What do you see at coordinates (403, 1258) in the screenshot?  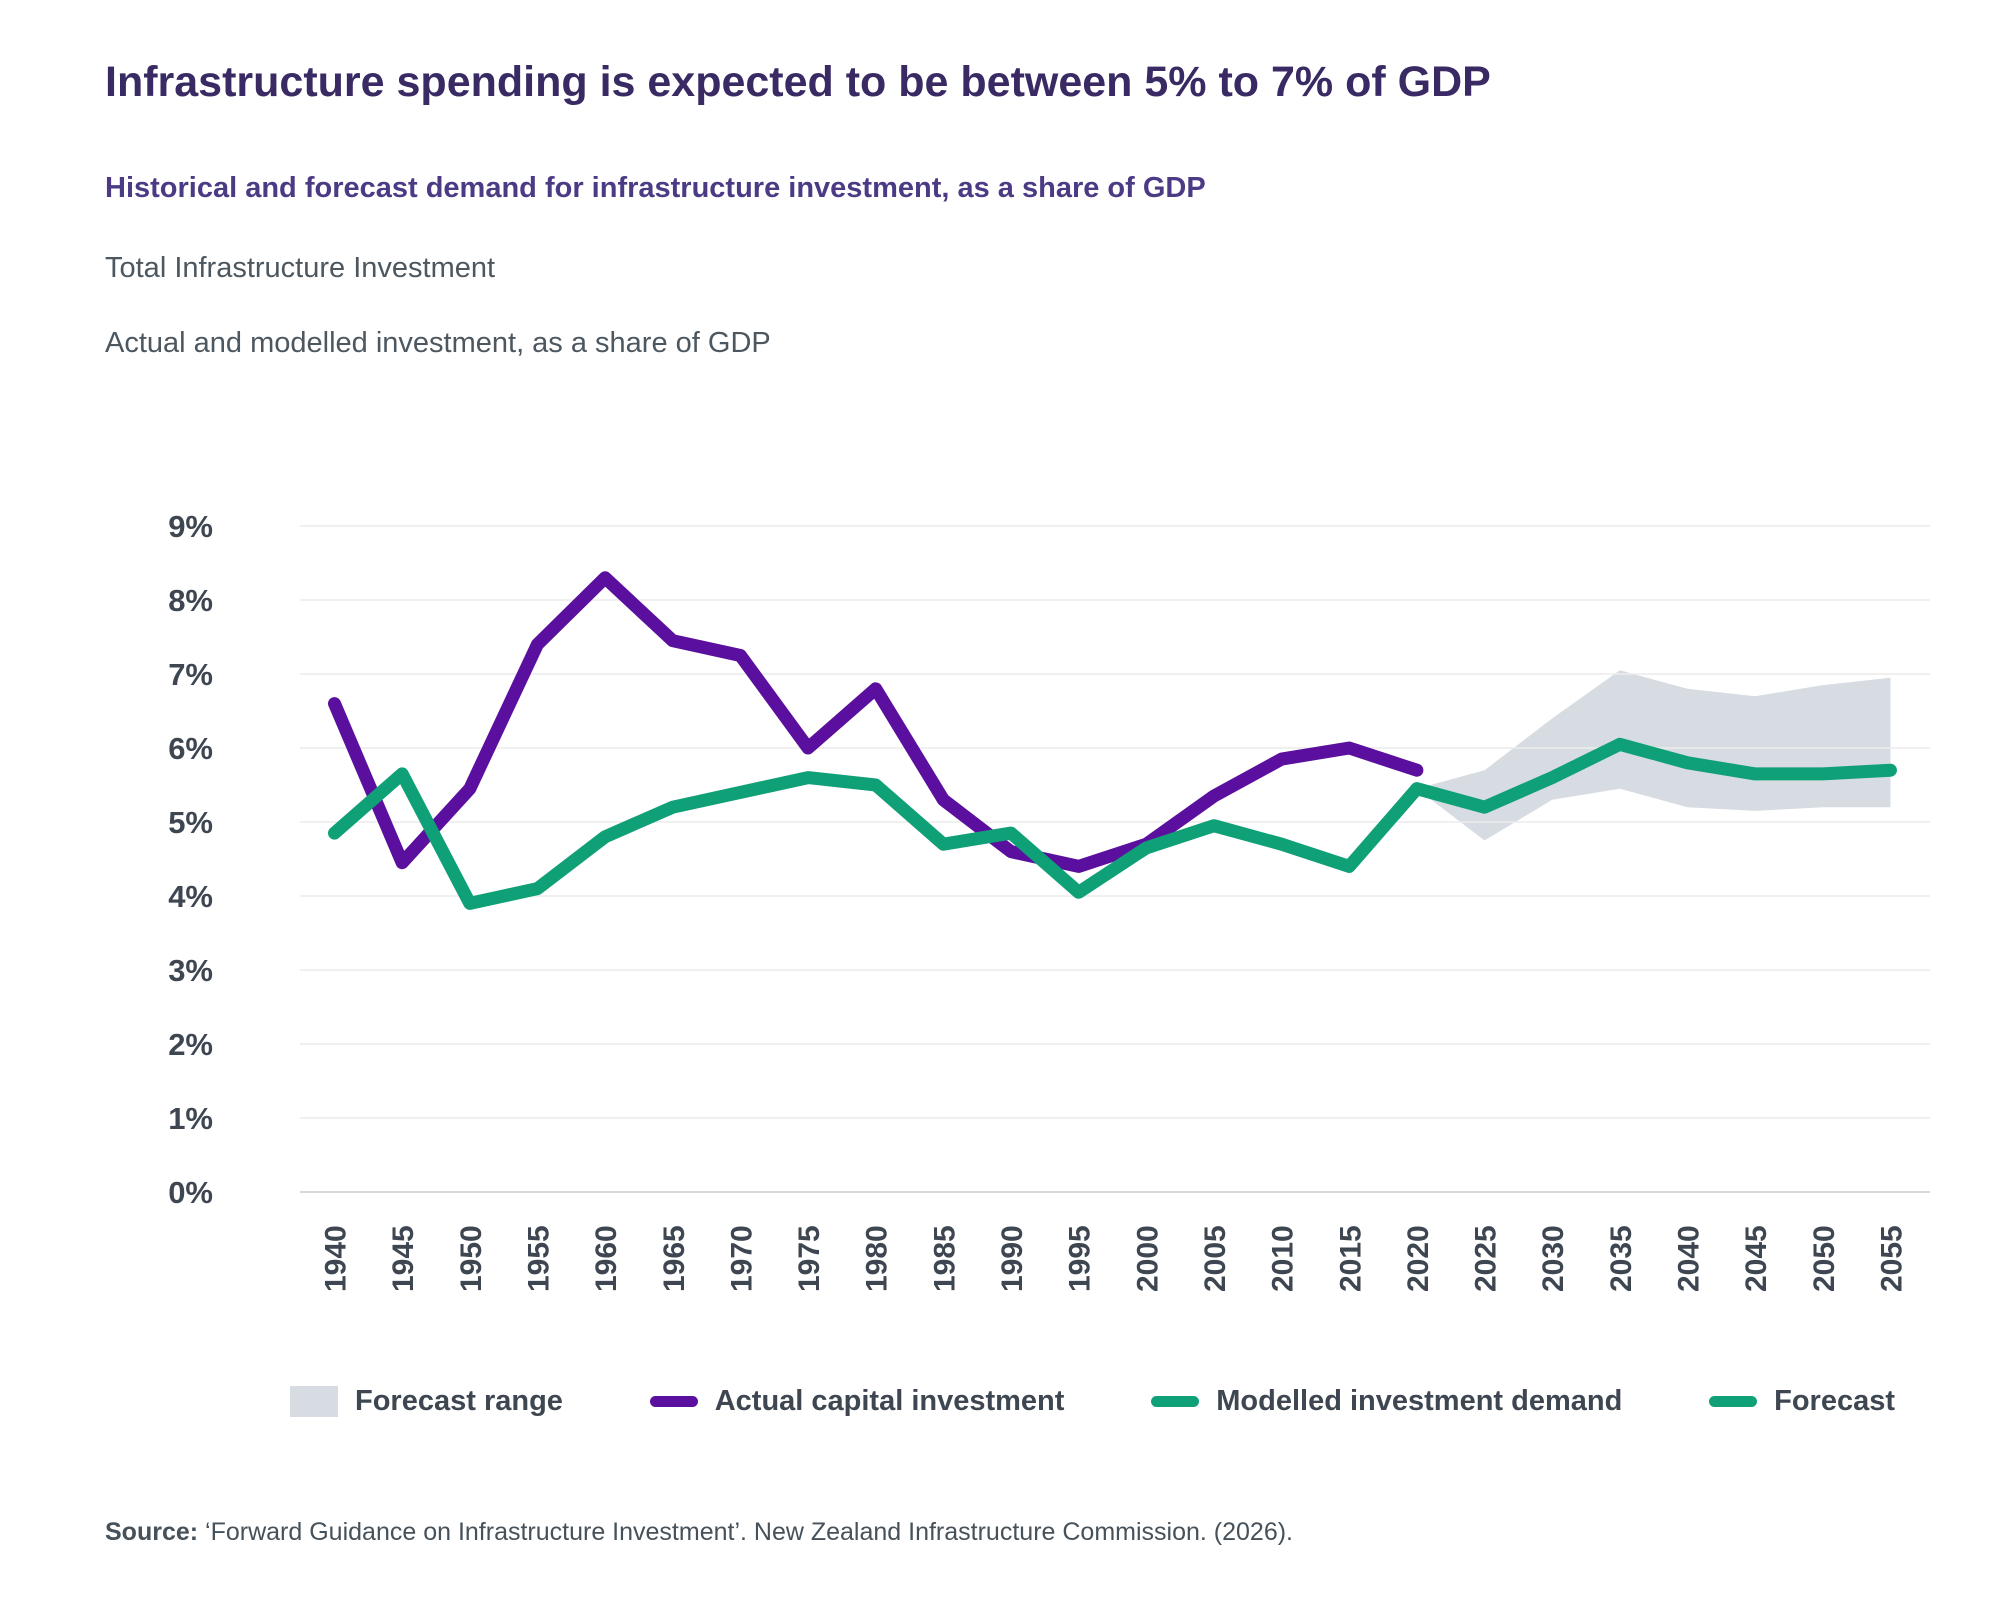 I see `x-tick-label-1945: 1945` at bounding box center [403, 1258].